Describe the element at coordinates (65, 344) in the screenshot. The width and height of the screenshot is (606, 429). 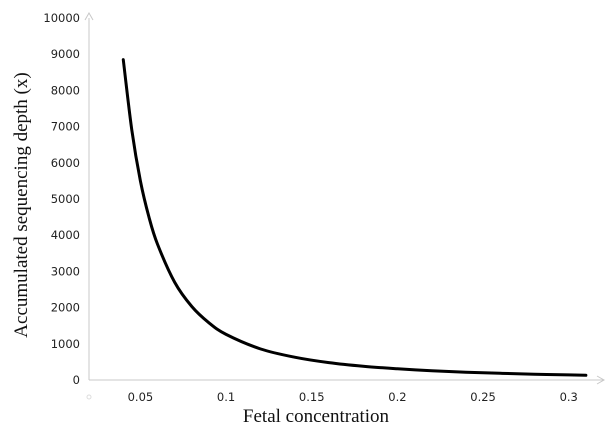
I see `y-tick-label: 1000` at that location.